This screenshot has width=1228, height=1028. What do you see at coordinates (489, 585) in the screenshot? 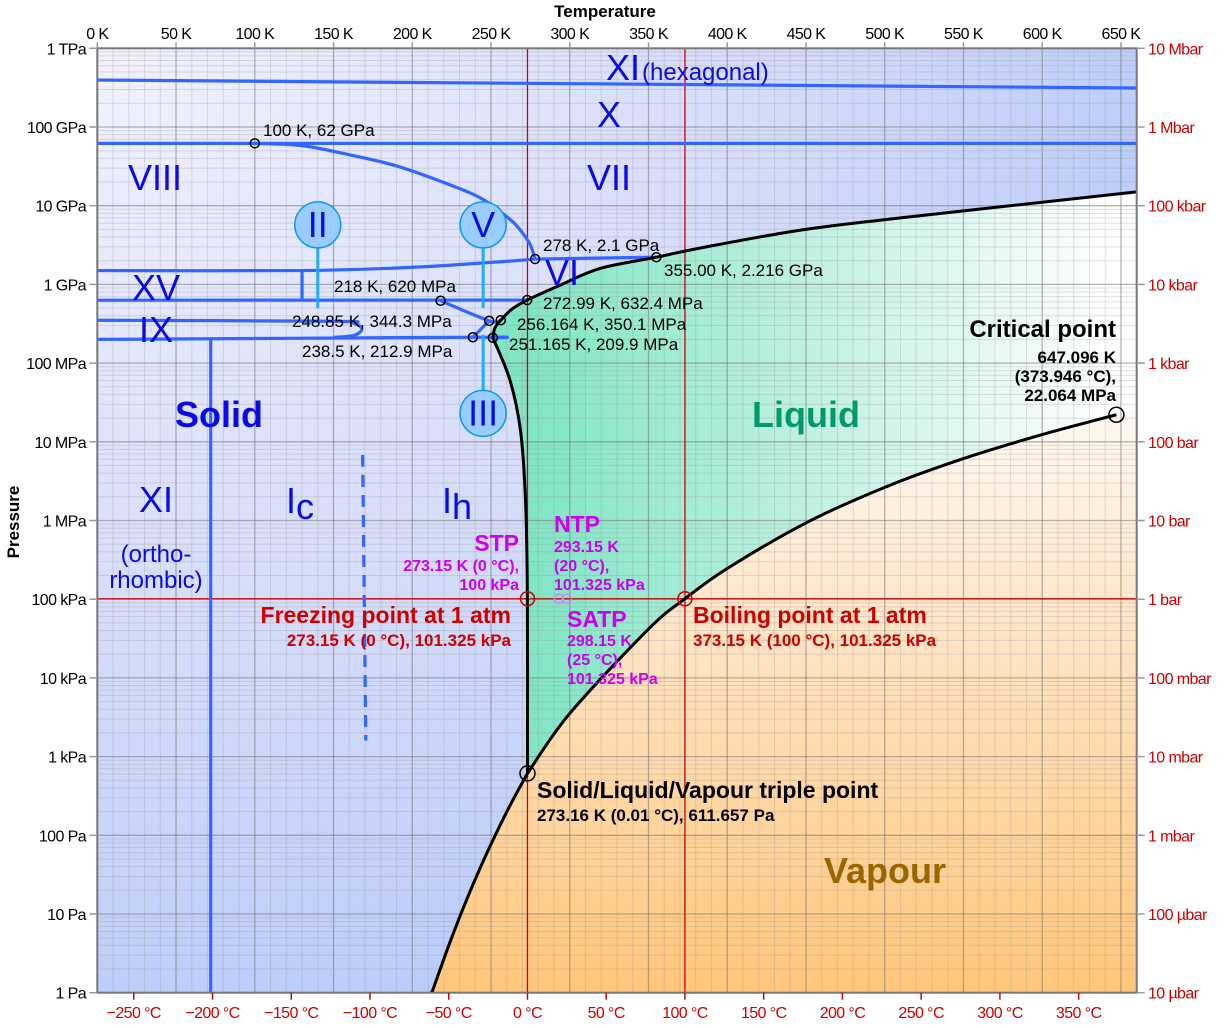
I see `stp-l2: 100 kPa` at bounding box center [489, 585].